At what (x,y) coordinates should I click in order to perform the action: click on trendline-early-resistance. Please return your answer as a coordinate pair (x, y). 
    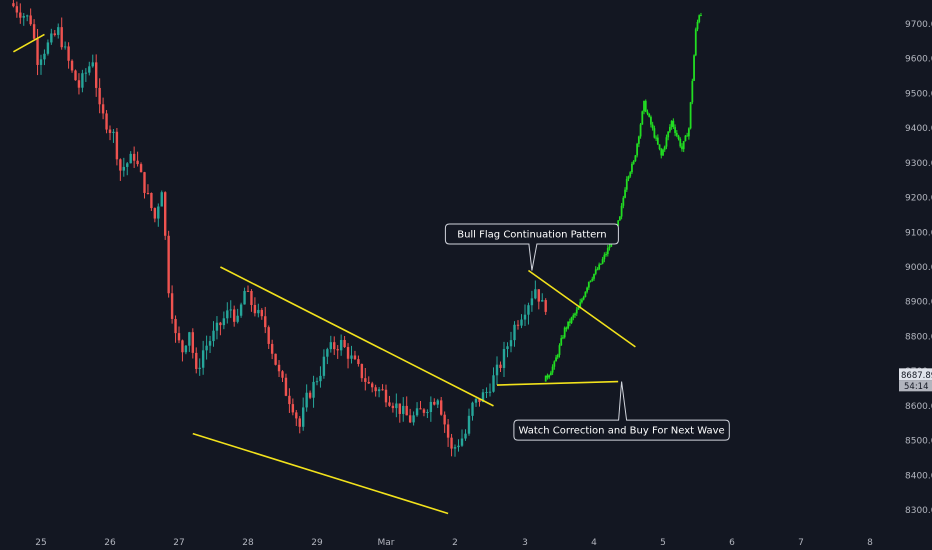
    Looking at the image, I should click on (29, 43).